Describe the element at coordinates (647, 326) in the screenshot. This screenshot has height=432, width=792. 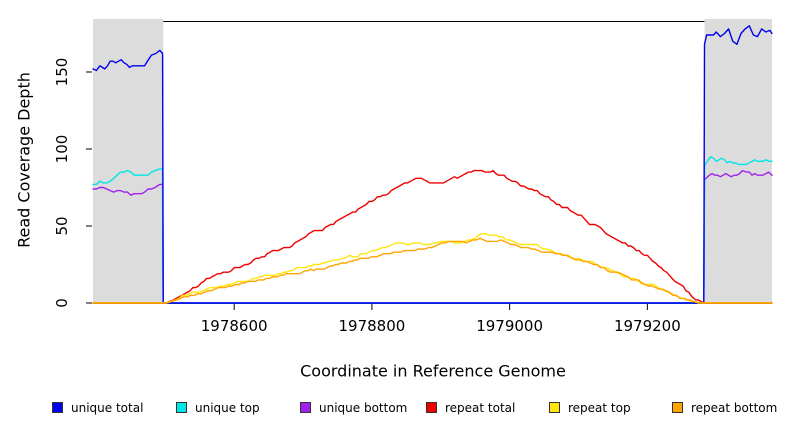
I see `x-tick-label: 1979200` at that location.